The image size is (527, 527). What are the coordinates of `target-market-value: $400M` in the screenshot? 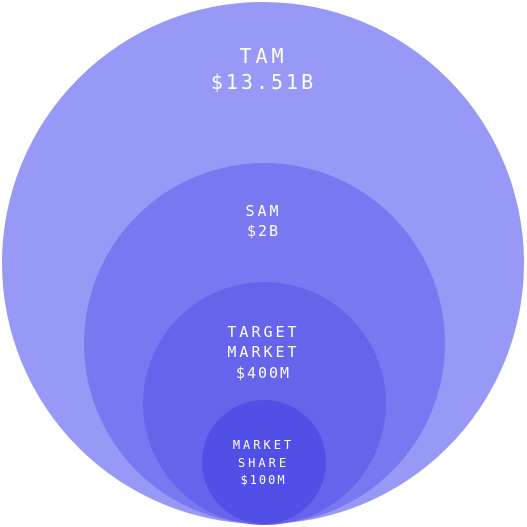 It's located at (263, 373).